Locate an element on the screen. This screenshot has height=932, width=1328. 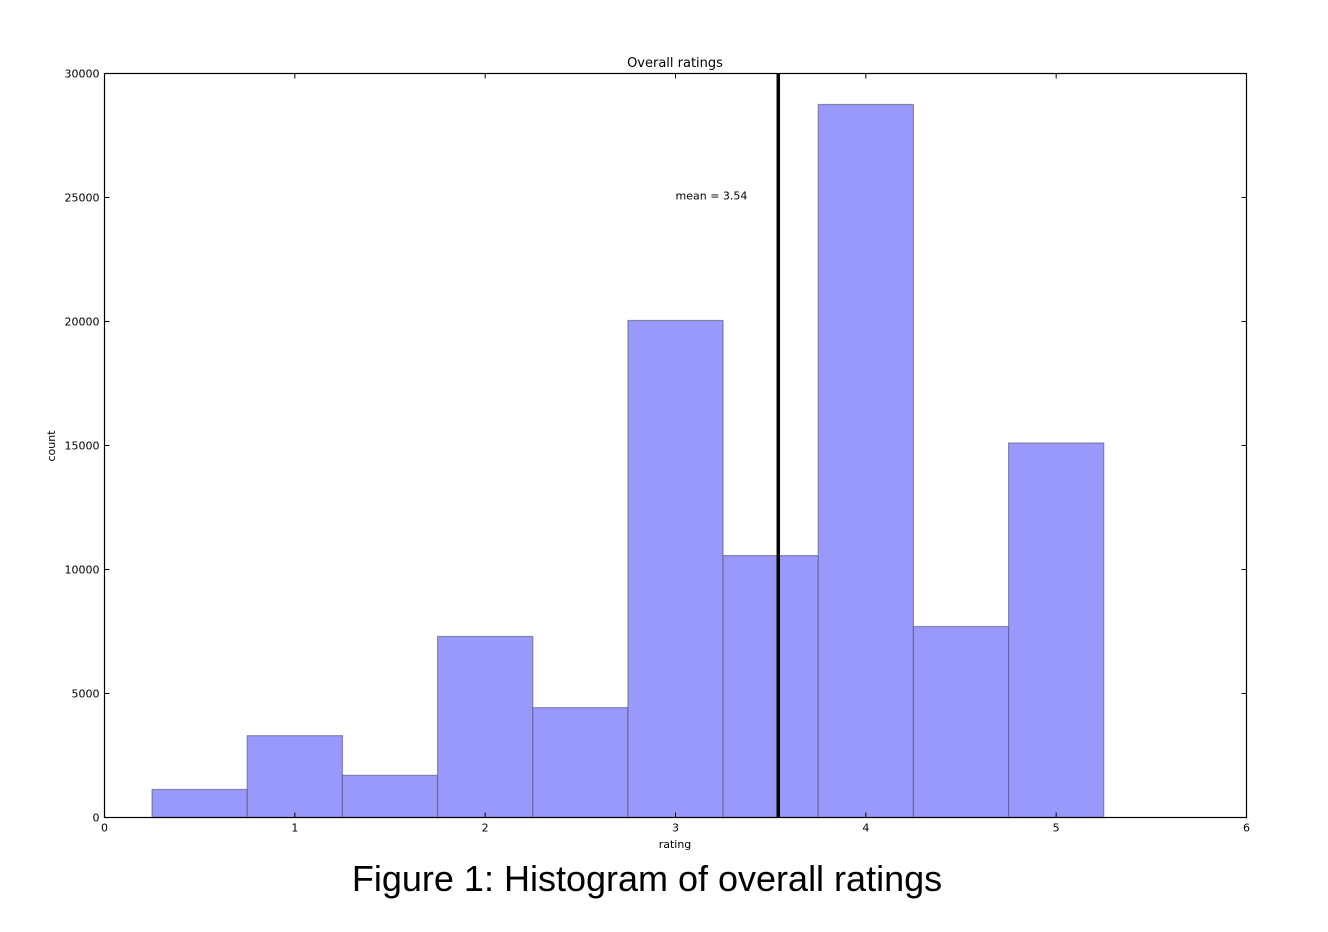
y-tick-label: 15000 is located at coordinates (82, 446).